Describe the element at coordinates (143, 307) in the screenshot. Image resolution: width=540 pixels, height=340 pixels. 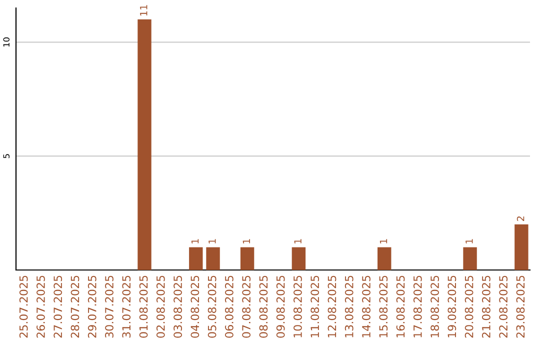
I see `x-tick-label: 01.08.2025` at that location.